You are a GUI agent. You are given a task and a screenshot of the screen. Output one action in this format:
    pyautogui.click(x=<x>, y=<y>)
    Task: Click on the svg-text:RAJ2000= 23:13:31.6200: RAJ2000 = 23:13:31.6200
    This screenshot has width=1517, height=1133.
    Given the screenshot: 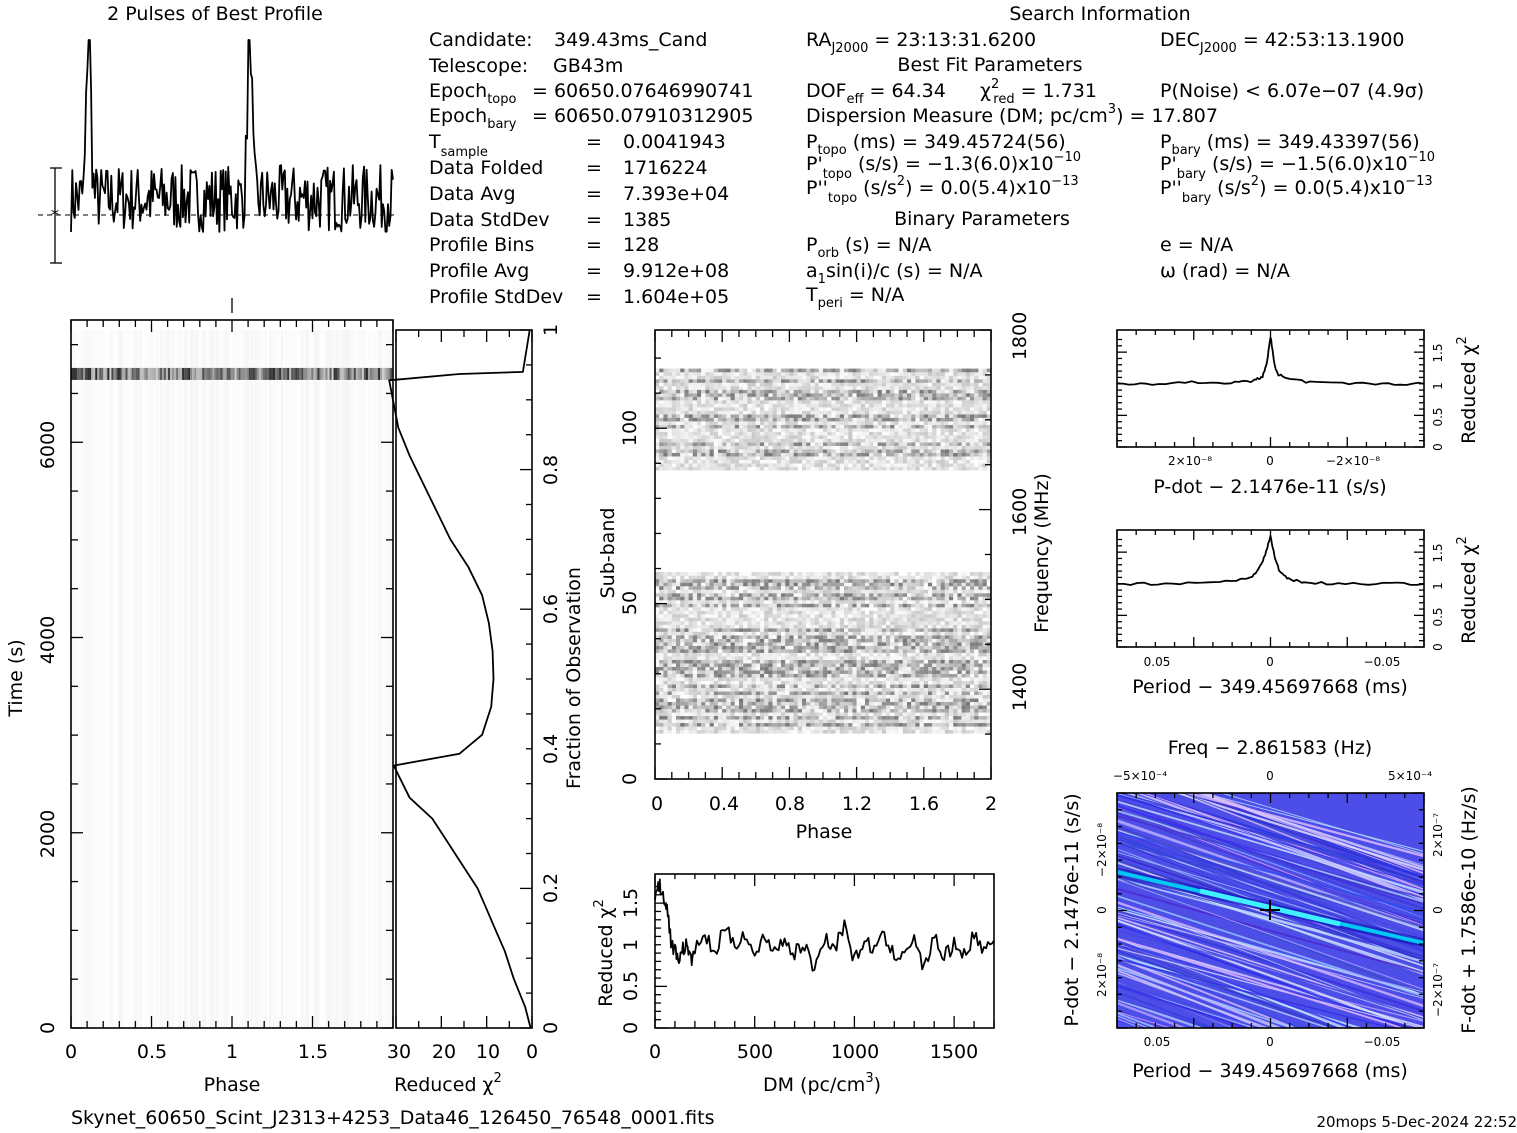 What is the action you would take?
    pyautogui.click(x=921, y=42)
    